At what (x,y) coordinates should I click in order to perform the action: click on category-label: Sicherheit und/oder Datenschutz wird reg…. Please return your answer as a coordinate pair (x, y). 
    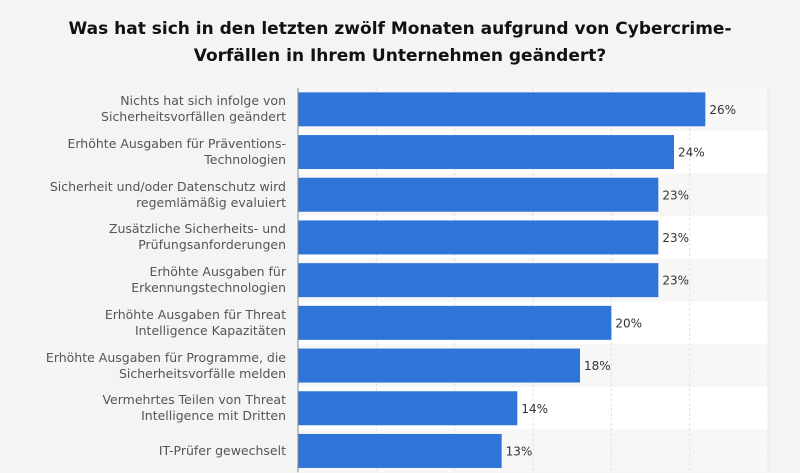
    Looking at the image, I should click on (167, 194).